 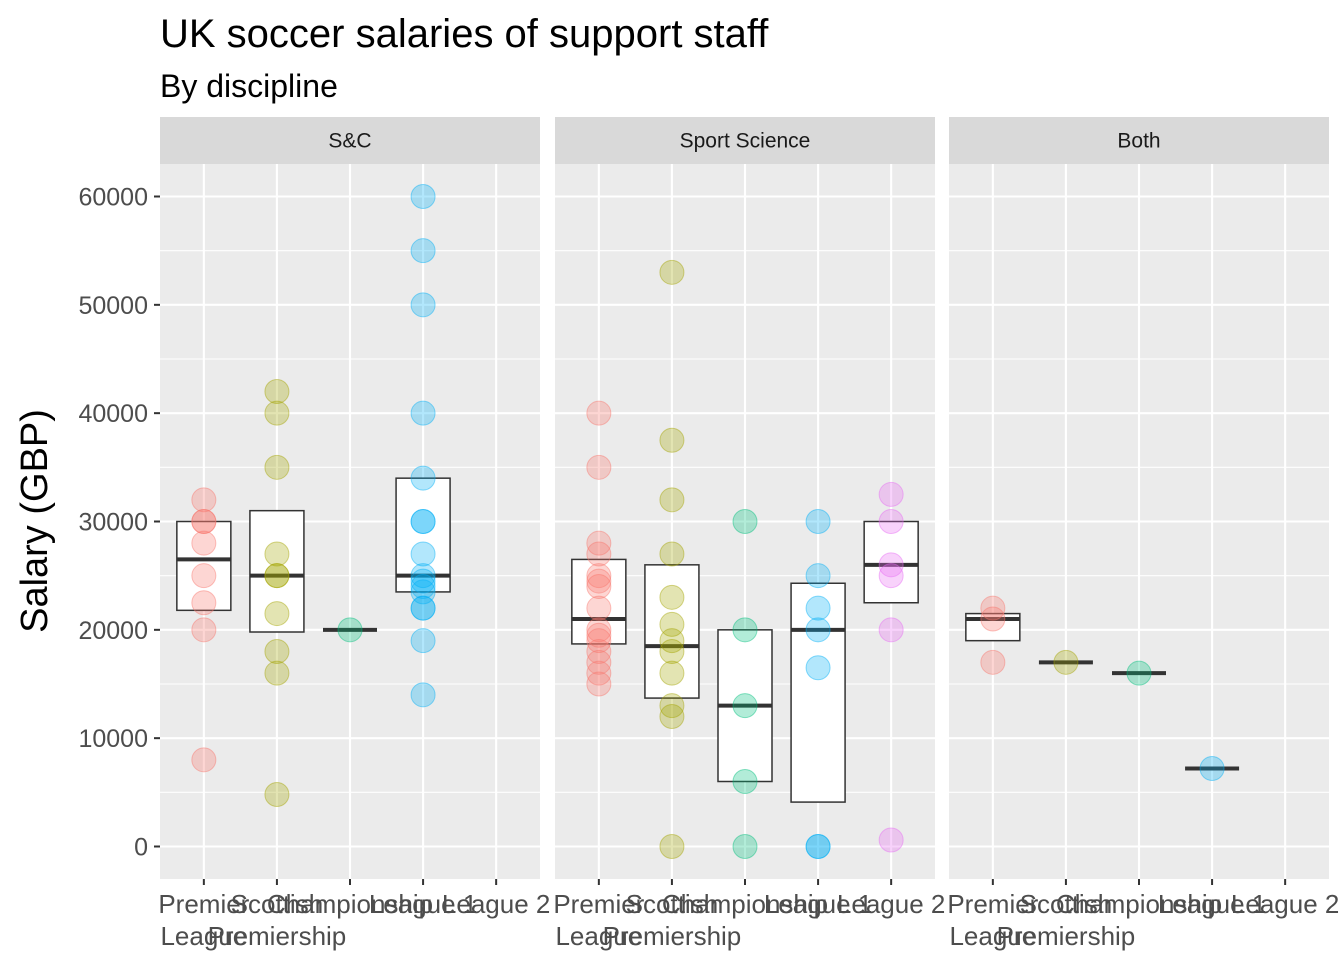 I want to click on x-tick-label: Championship, so click(x=745, y=904).